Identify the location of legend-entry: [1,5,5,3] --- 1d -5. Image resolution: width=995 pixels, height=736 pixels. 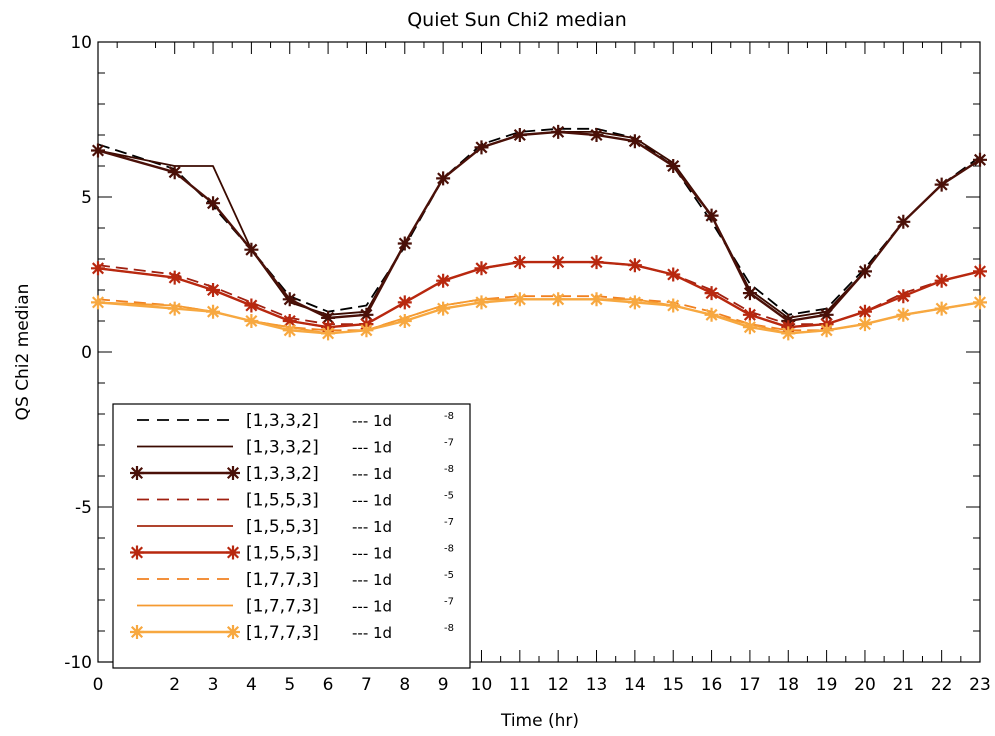
(295, 501).